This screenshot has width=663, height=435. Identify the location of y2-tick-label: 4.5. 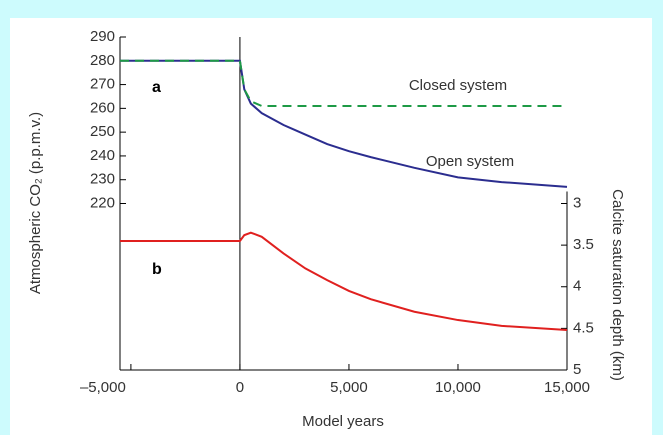
(583, 327).